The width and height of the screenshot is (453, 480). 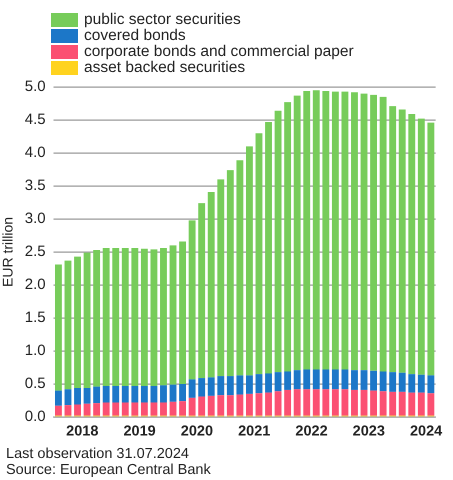 I want to click on x-tick-label: 2022, so click(x=311, y=432).